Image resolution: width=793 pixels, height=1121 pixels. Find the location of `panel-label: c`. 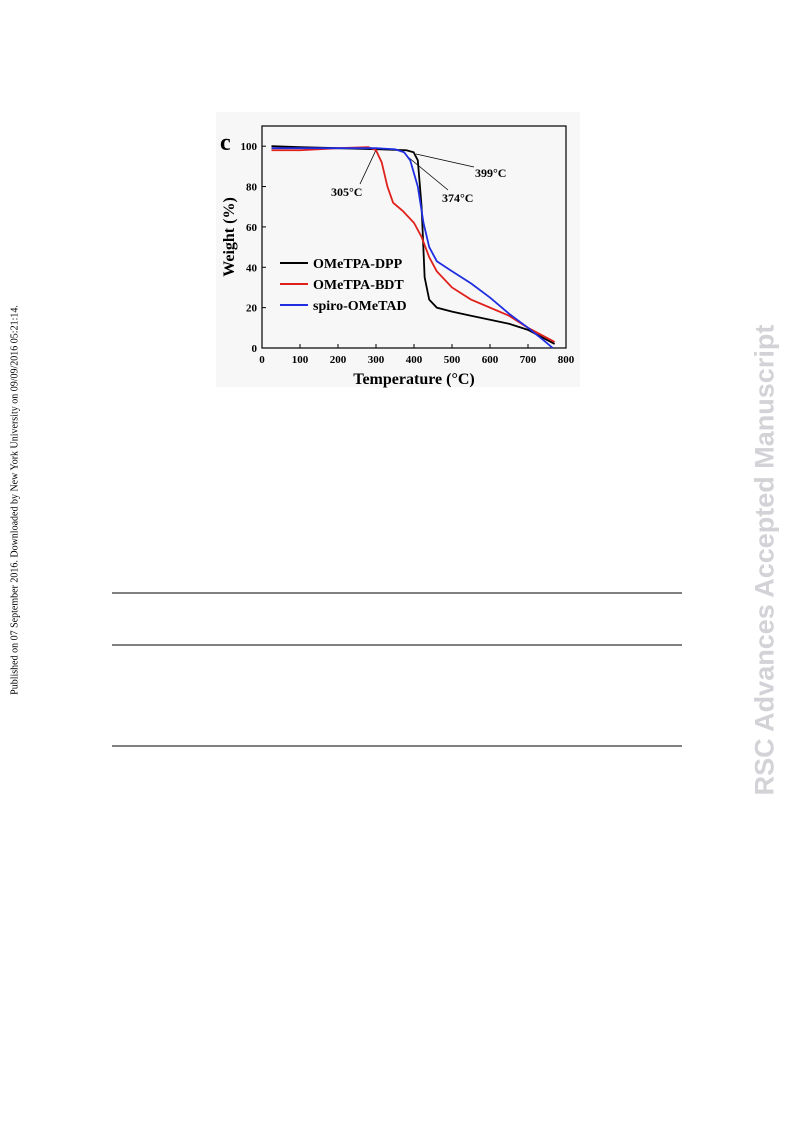

panel-label: c is located at coordinates (225, 143).